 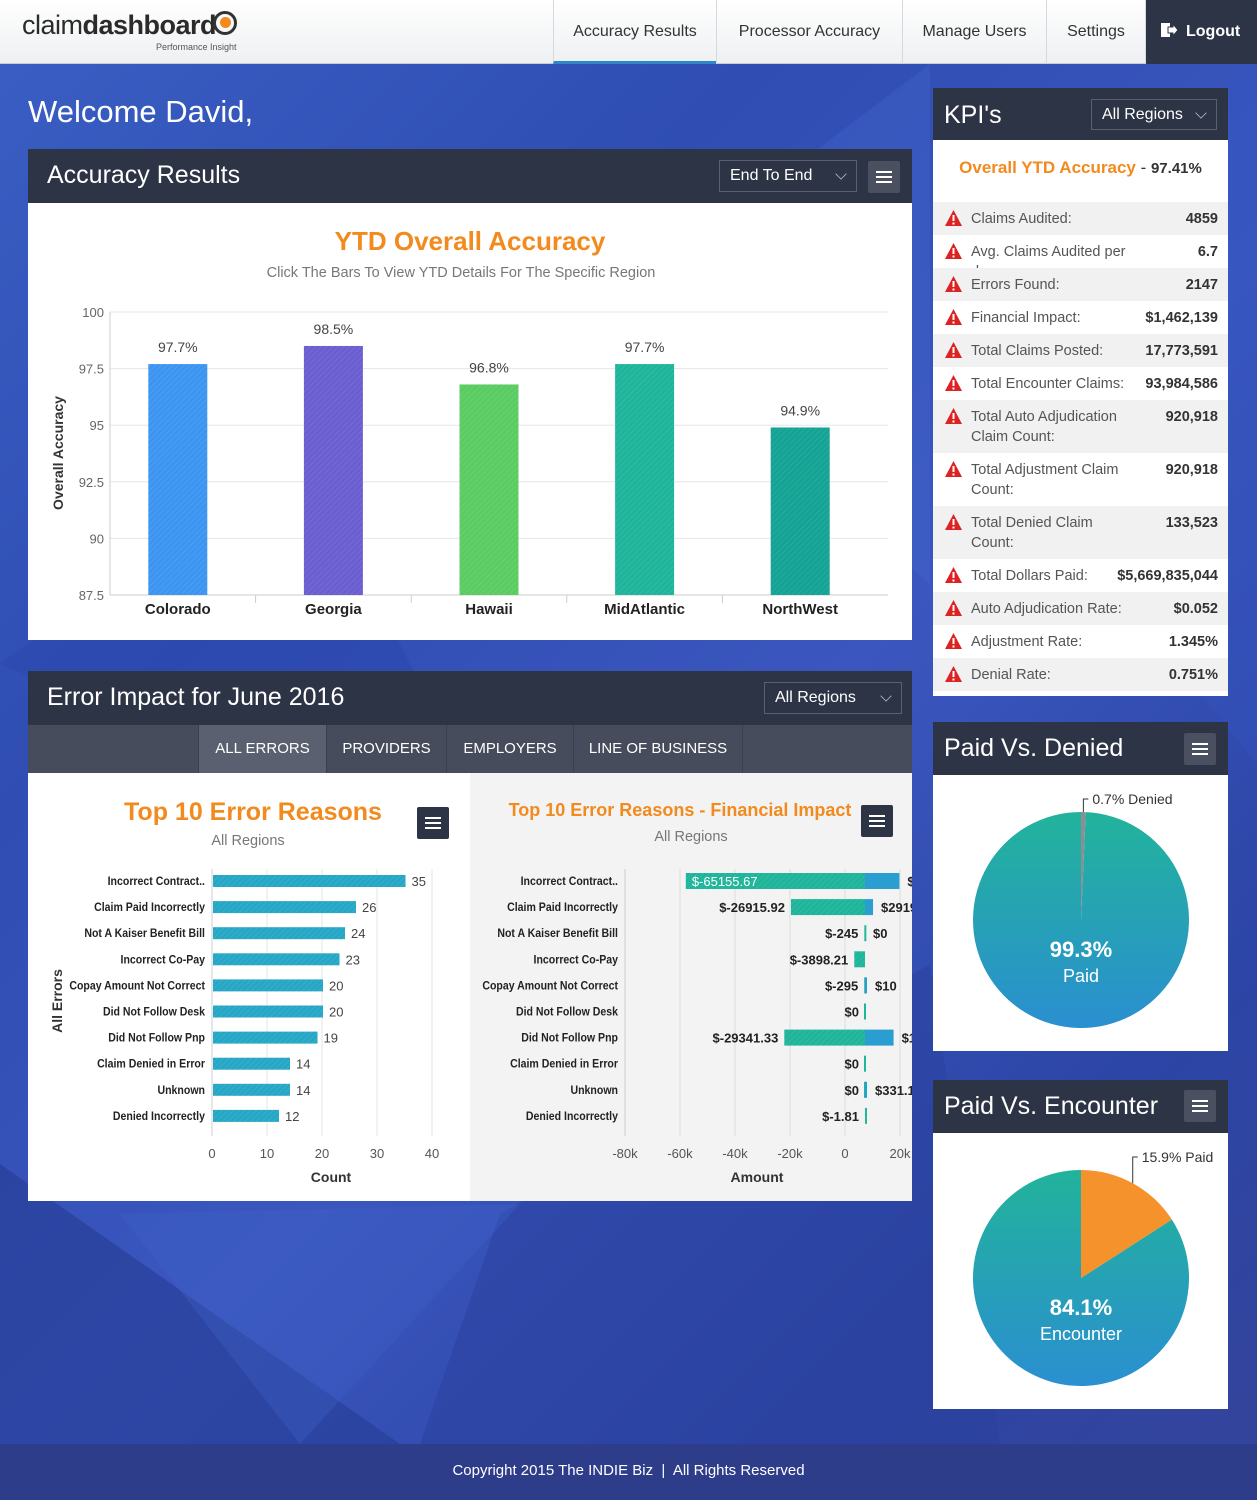 I want to click on overall-ytd-accuracy: Overall YTD Accuracy - 97.41%, so click(x=1080, y=168).